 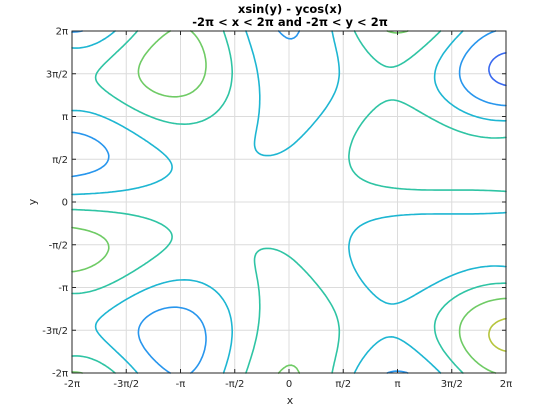 What do you see at coordinates (397, 384) in the screenshot?
I see `x-tick-label: π` at bounding box center [397, 384].